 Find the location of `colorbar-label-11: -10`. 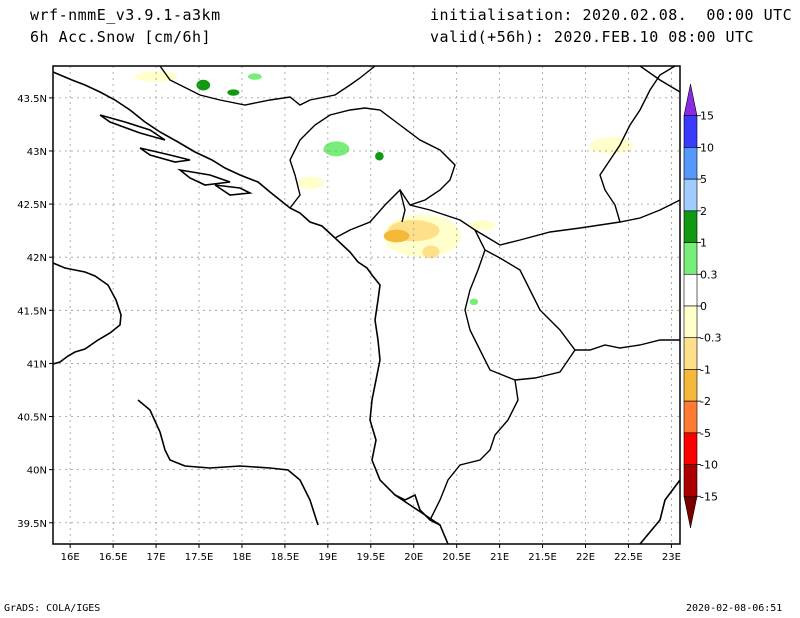

colorbar-label-11: -10 is located at coordinates (709, 465).